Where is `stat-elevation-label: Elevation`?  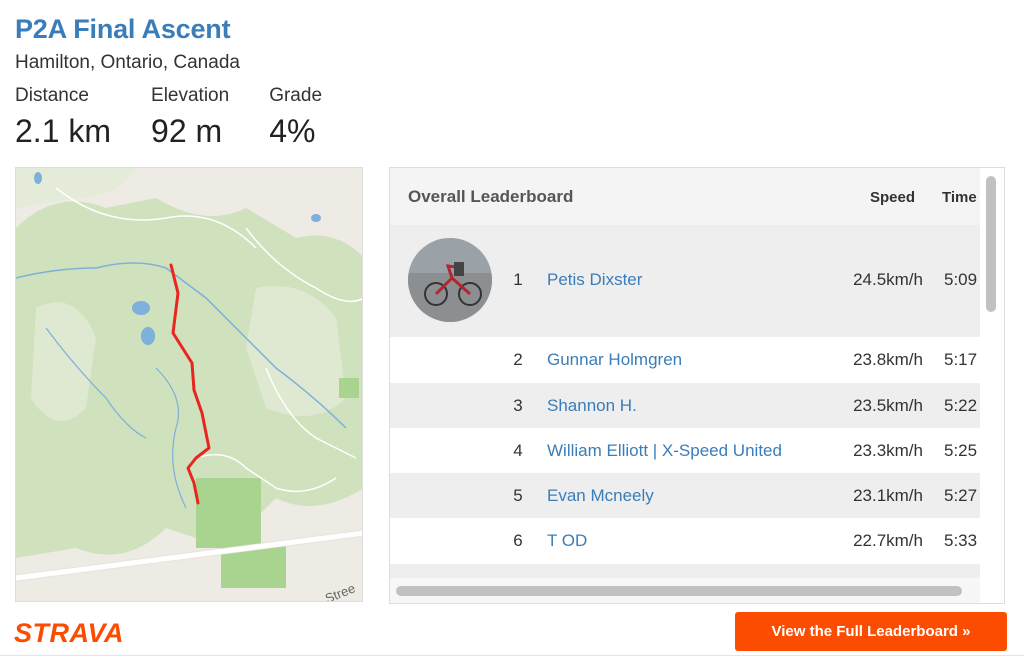
stat-elevation-label: Elevation is located at coordinates (190, 95).